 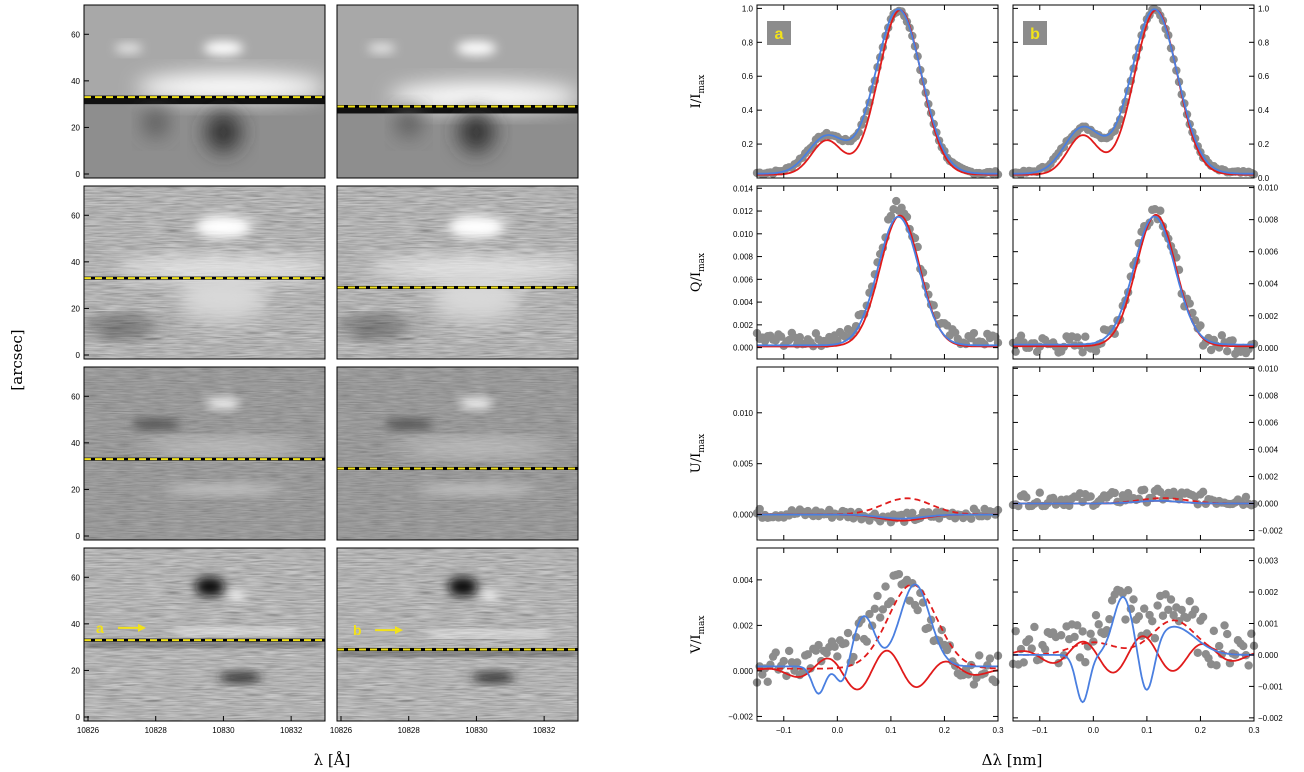 I want to click on spectro-xlabel: λ [Å], so click(x=332, y=760).